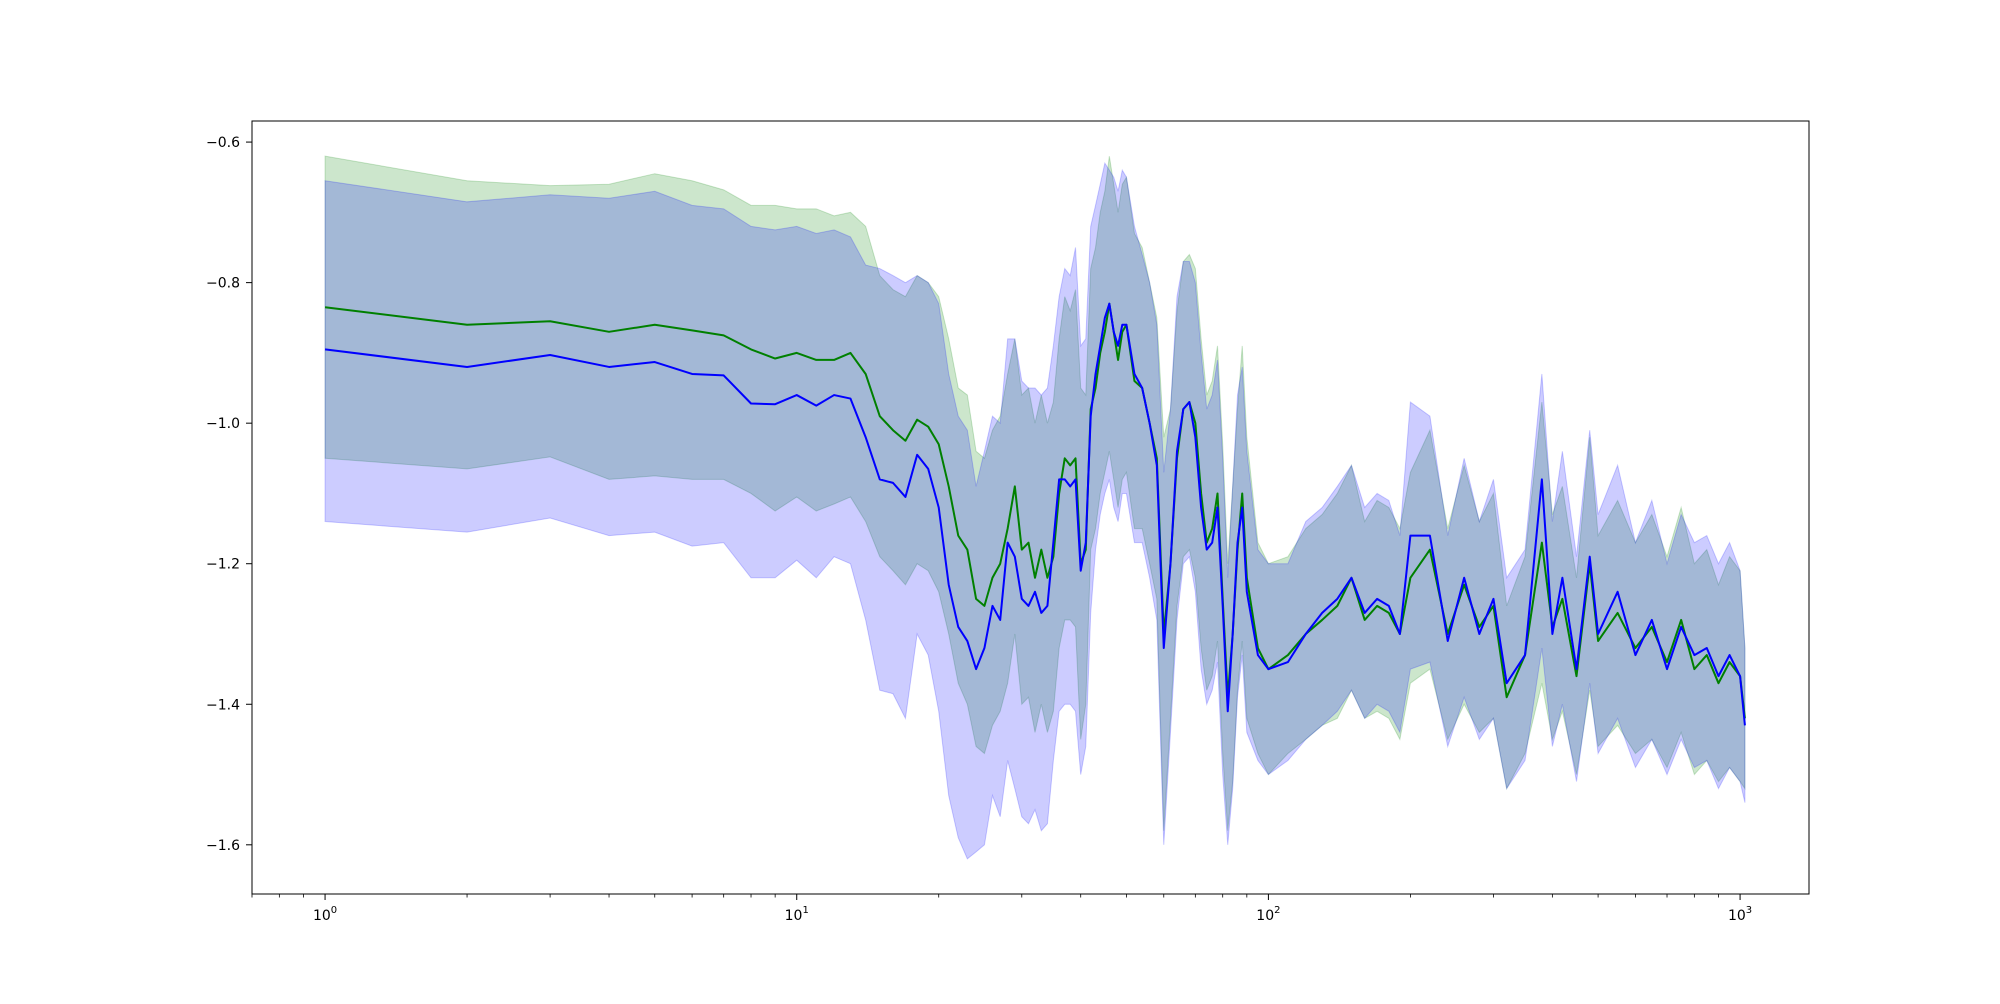 The width and height of the screenshot is (2000, 1004). I want to click on y-tick-label: −1.4, so click(223, 705).